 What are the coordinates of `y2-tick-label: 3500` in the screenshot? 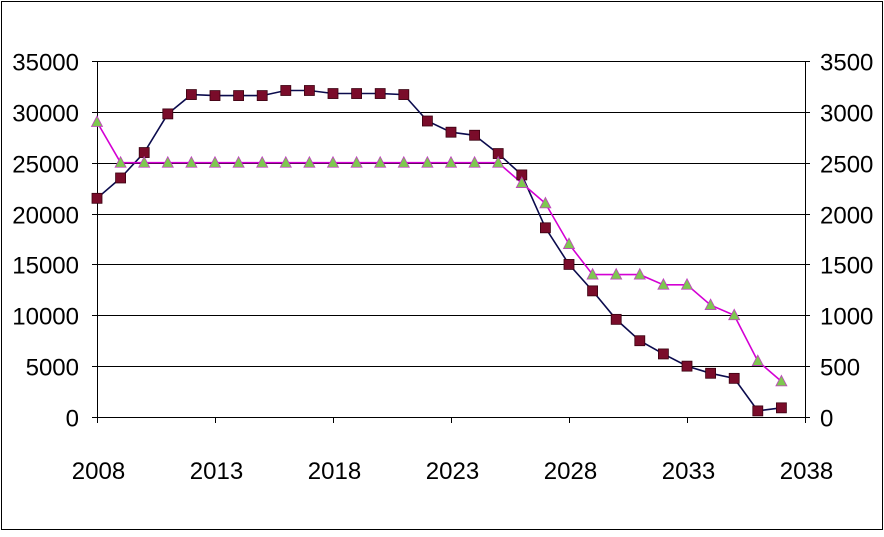 It's located at (846, 63).